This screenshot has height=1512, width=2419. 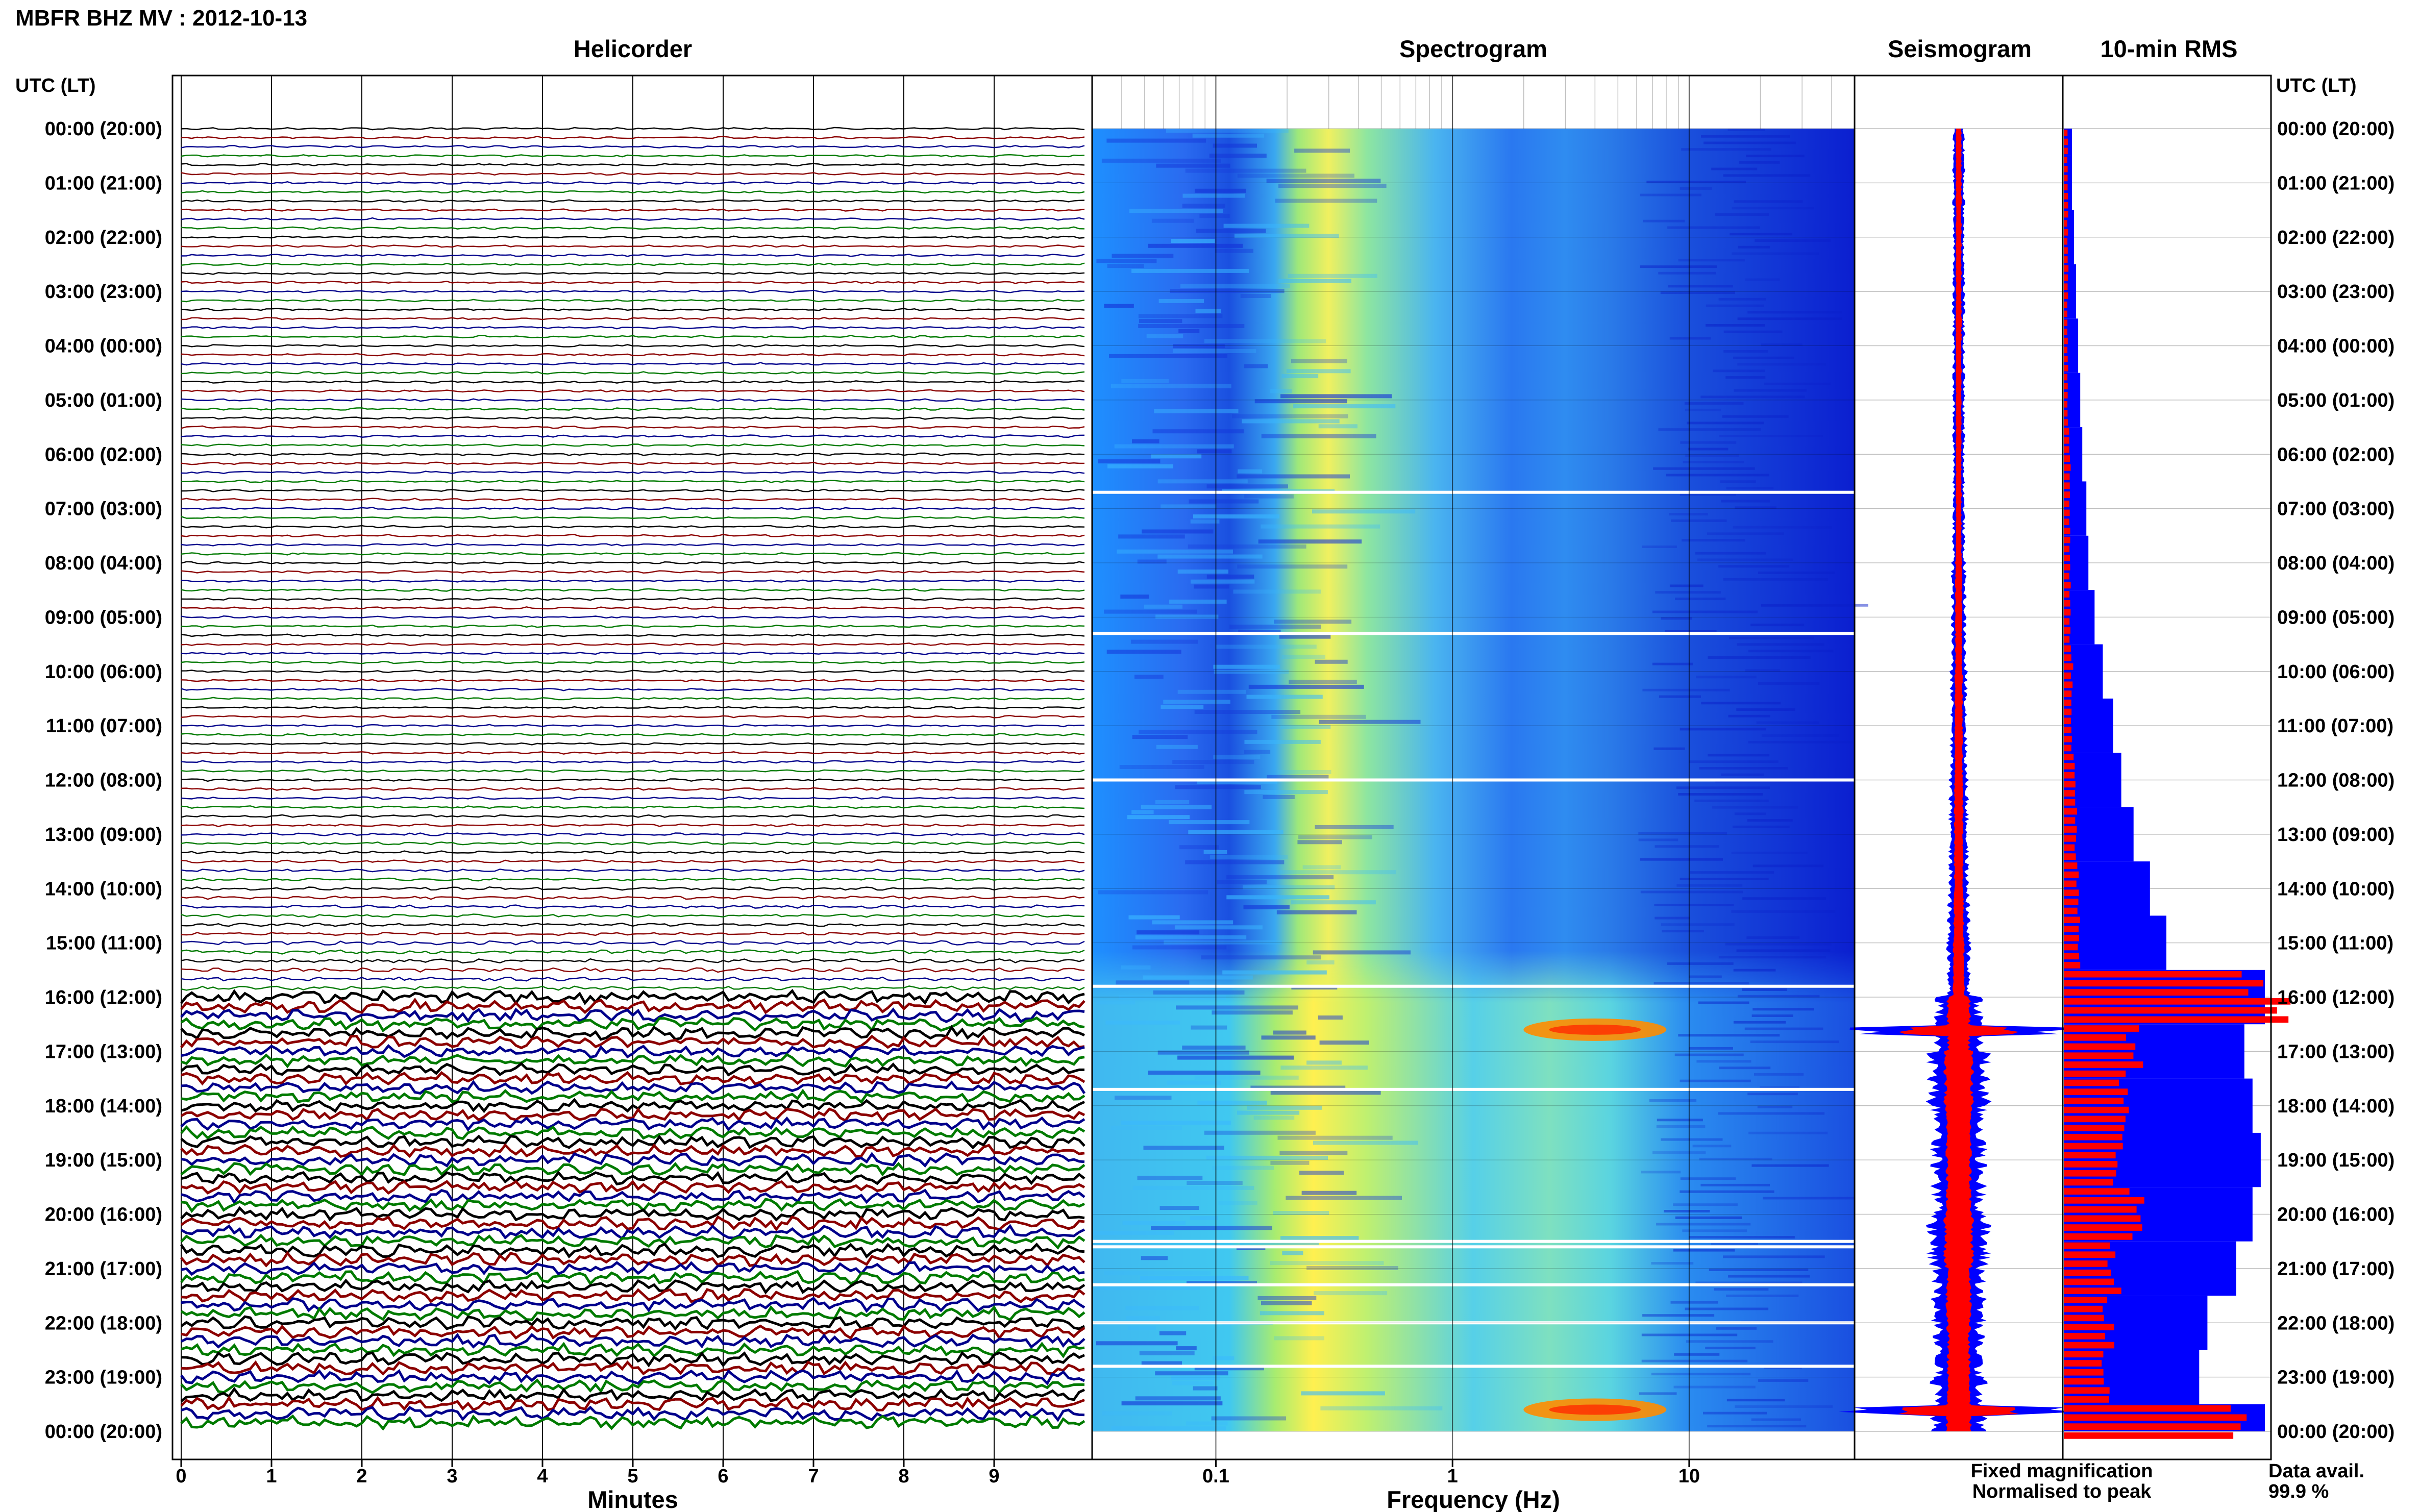 I want to click on time-label-left: 14:00 (10:00), so click(x=103, y=889).